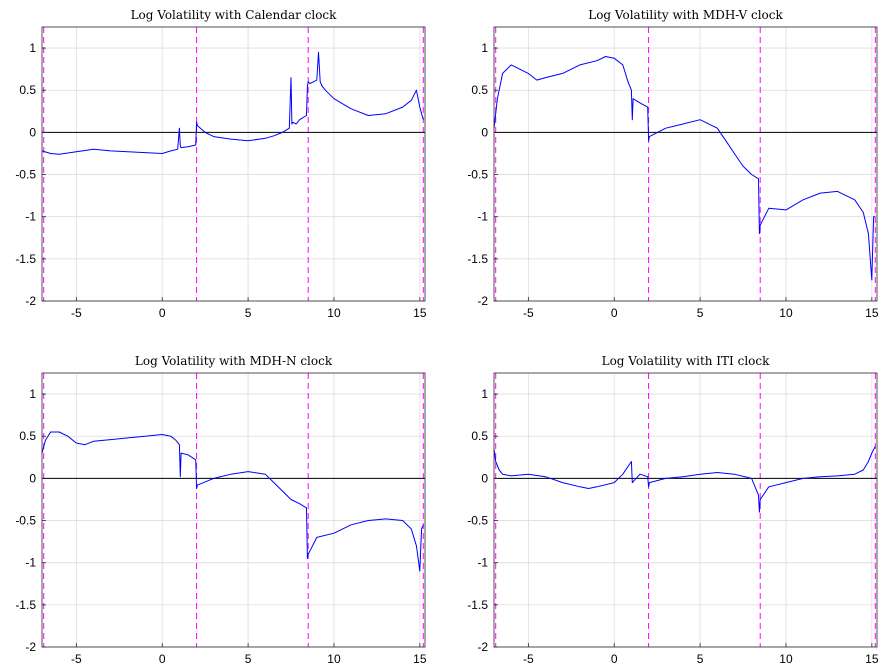 Image resolution: width=878 pixels, height=663 pixels. Describe the element at coordinates (234, 15) in the screenshot. I see `chart-title: Log Volatility with Calendar clock` at that location.